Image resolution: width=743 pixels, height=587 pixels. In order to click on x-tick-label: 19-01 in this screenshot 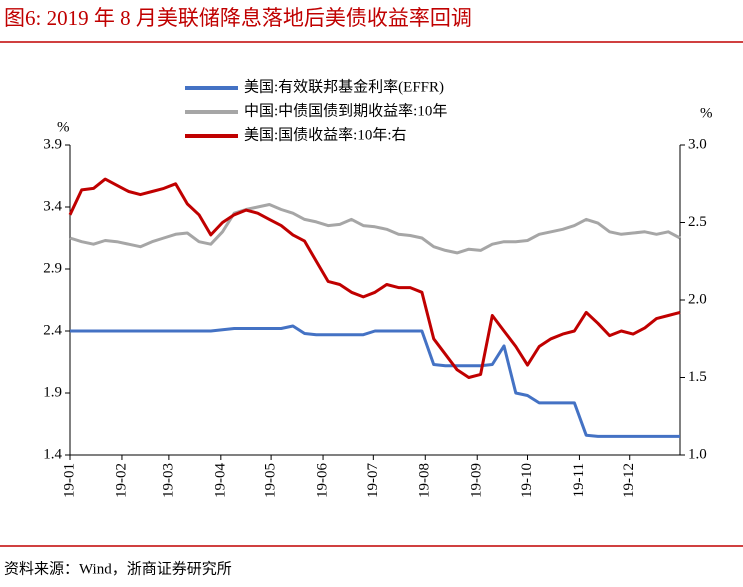, I will do `click(69, 480)`.